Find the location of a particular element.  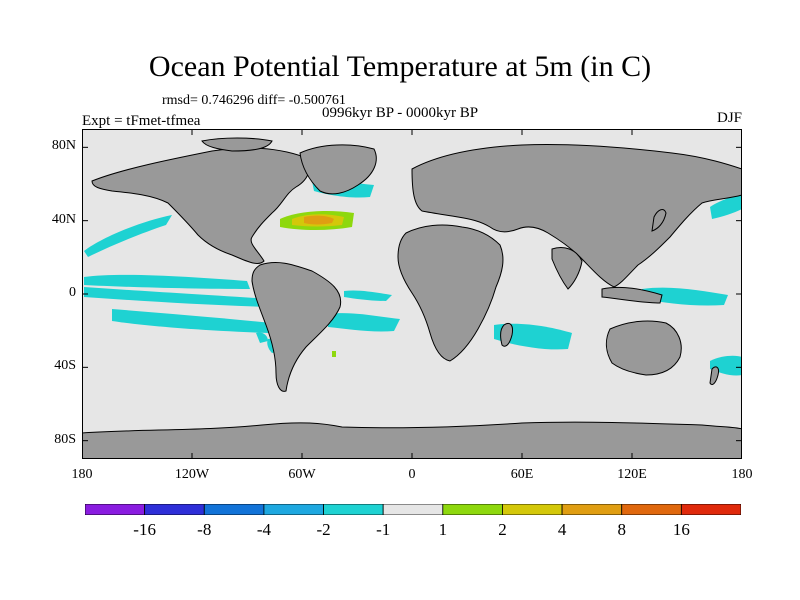

colorbar-label: 8 is located at coordinates (621, 529).